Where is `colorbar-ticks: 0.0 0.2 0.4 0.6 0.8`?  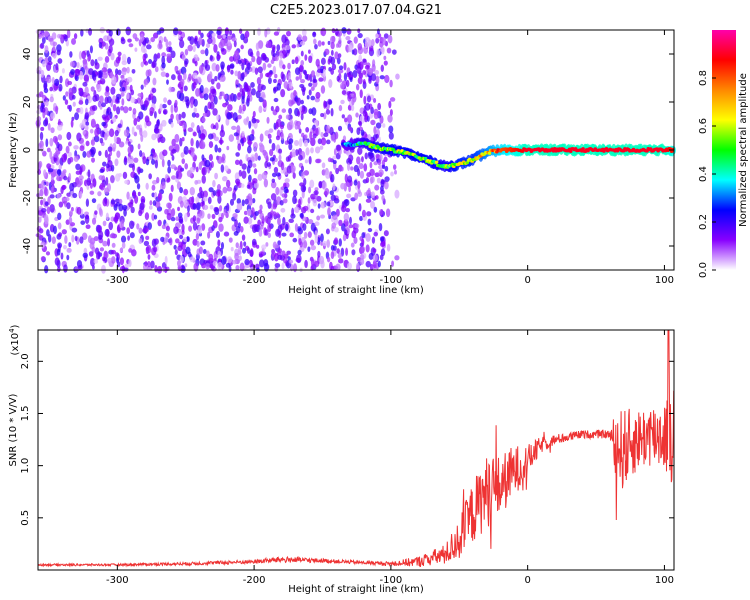
colorbar-ticks: 0.0 0.2 0.4 0.6 0.8 is located at coordinates (707, 174).